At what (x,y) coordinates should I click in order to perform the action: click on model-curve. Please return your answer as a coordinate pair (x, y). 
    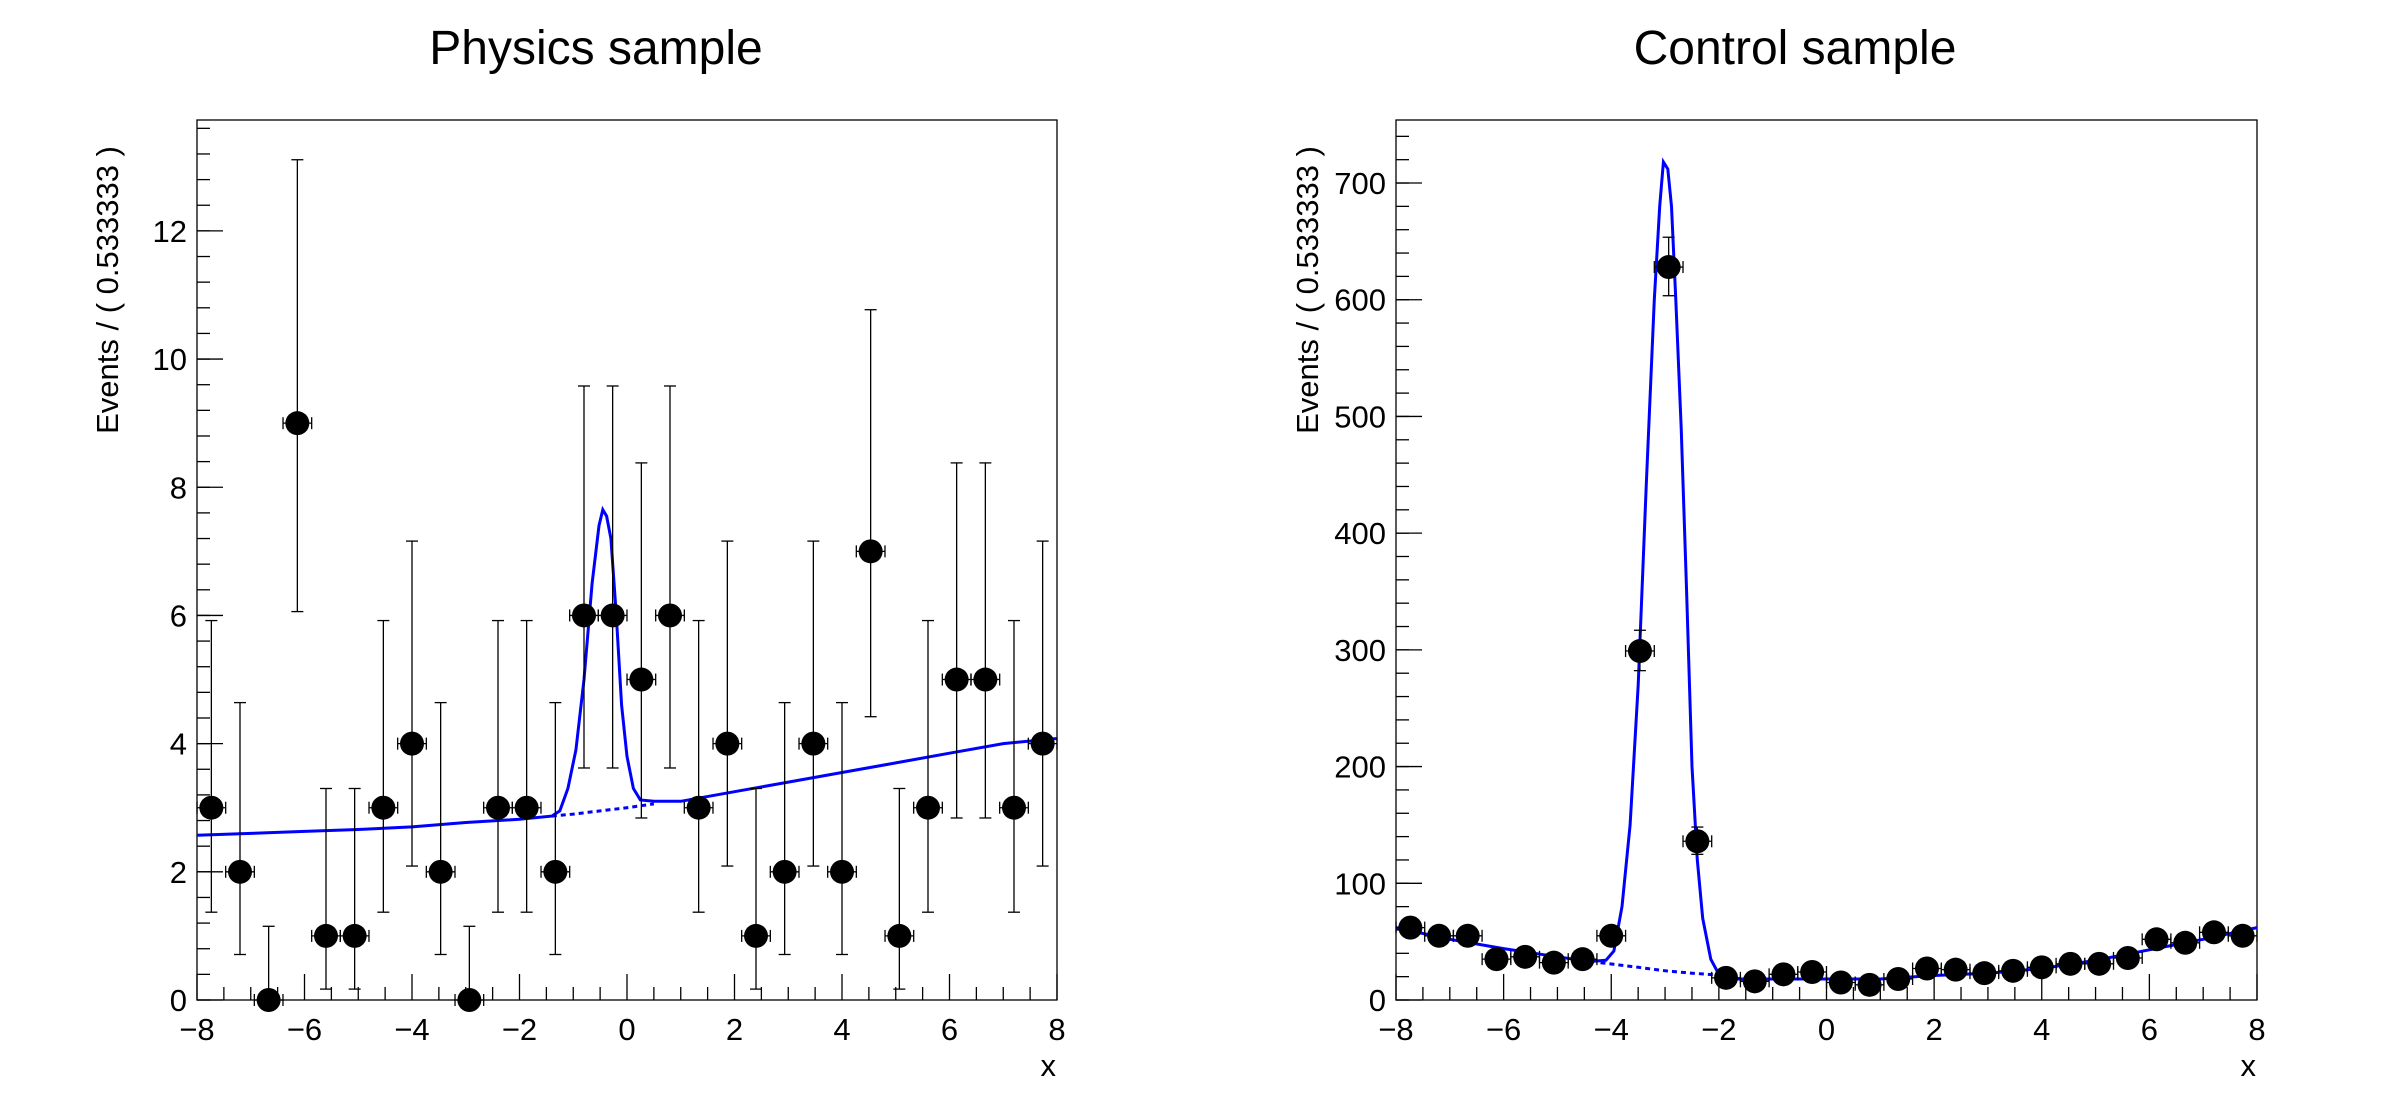
    Looking at the image, I should click on (627, 671).